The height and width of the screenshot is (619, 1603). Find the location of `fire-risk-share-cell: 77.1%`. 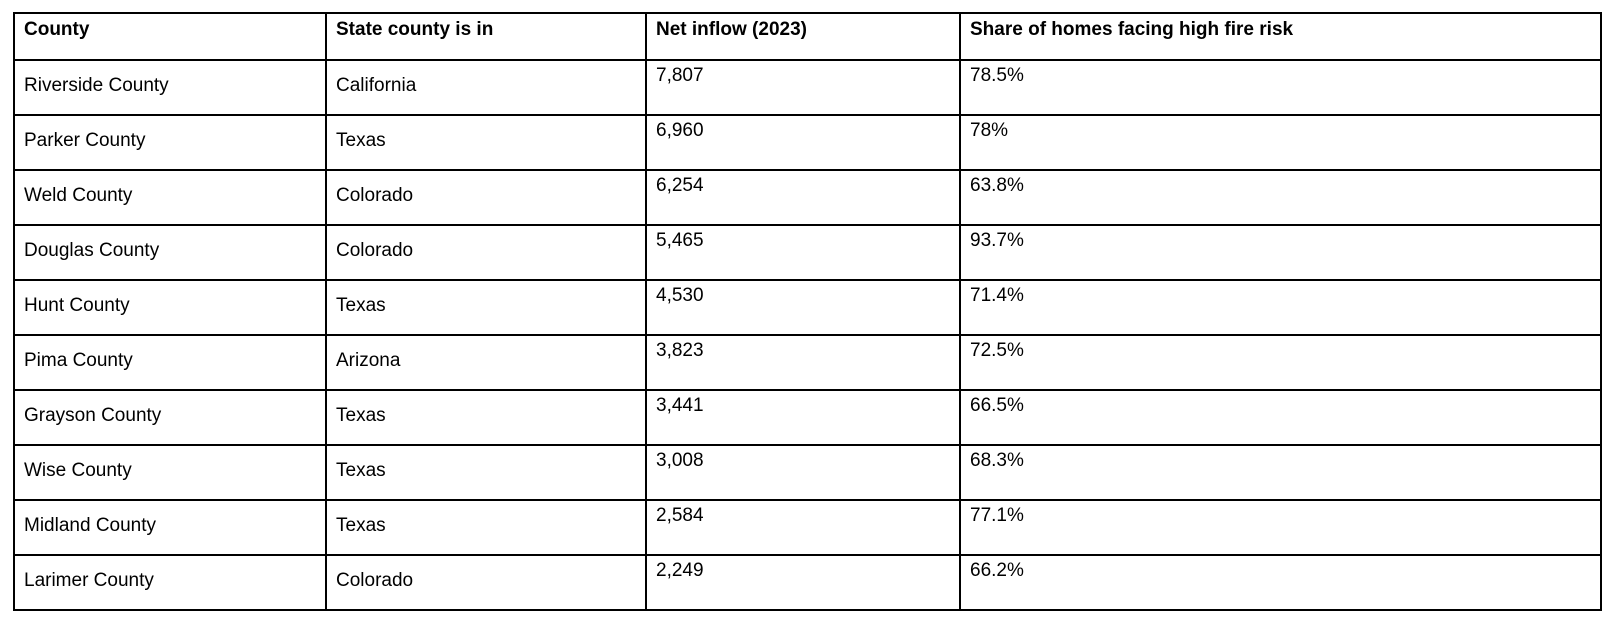

fire-risk-share-cell: 77.1% is located at coordinates (1280, 527).